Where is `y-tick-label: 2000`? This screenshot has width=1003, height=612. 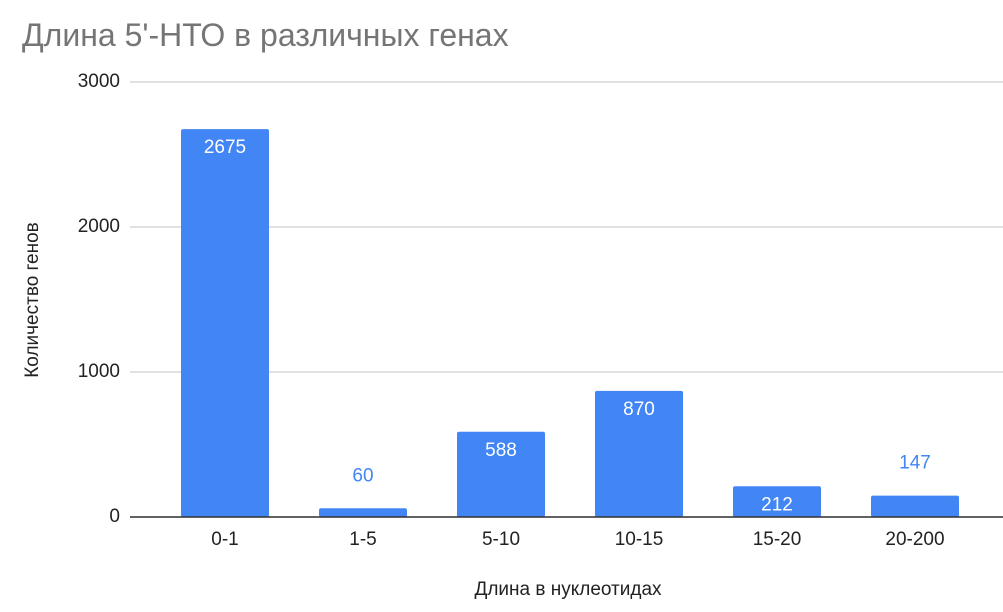
y-tick-label: 2000 is located at coordinates (99, 226).